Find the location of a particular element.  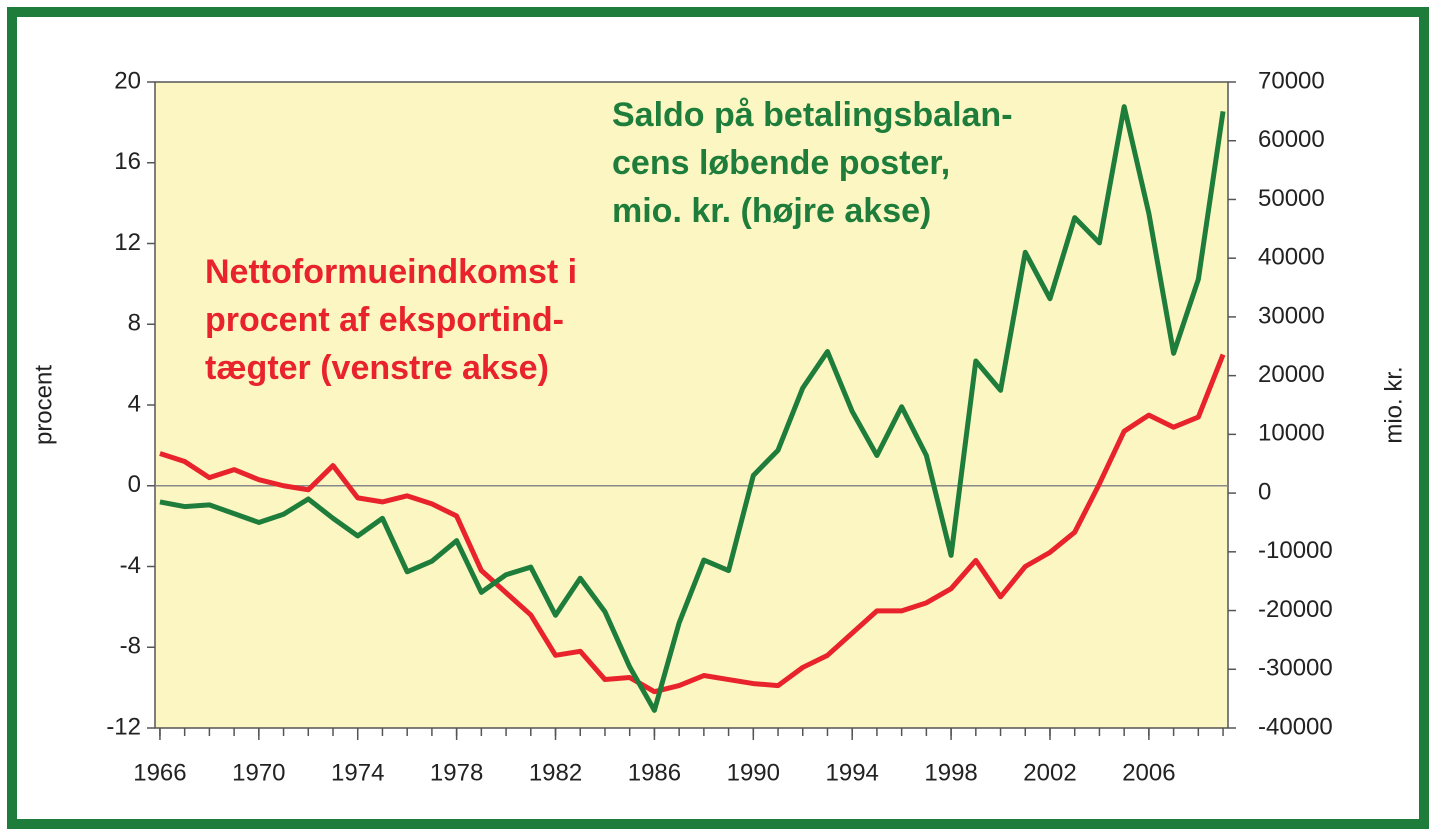

x-tick-label: 1990 is located at coordinates (753, 772).